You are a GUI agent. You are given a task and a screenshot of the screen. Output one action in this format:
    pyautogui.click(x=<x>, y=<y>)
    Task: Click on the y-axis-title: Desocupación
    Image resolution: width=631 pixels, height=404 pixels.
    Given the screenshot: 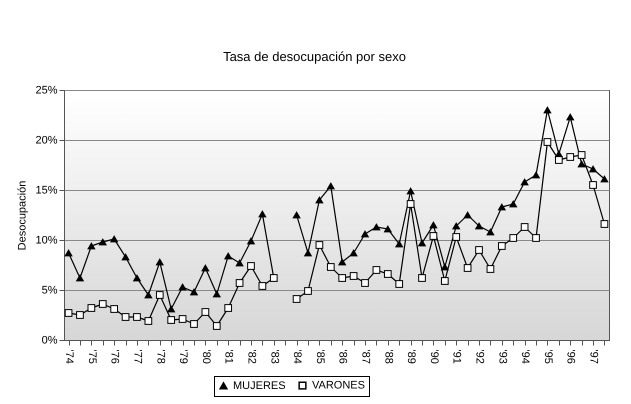 What is the action you would take?
    pyautogui.click(x=22, y=215)
    